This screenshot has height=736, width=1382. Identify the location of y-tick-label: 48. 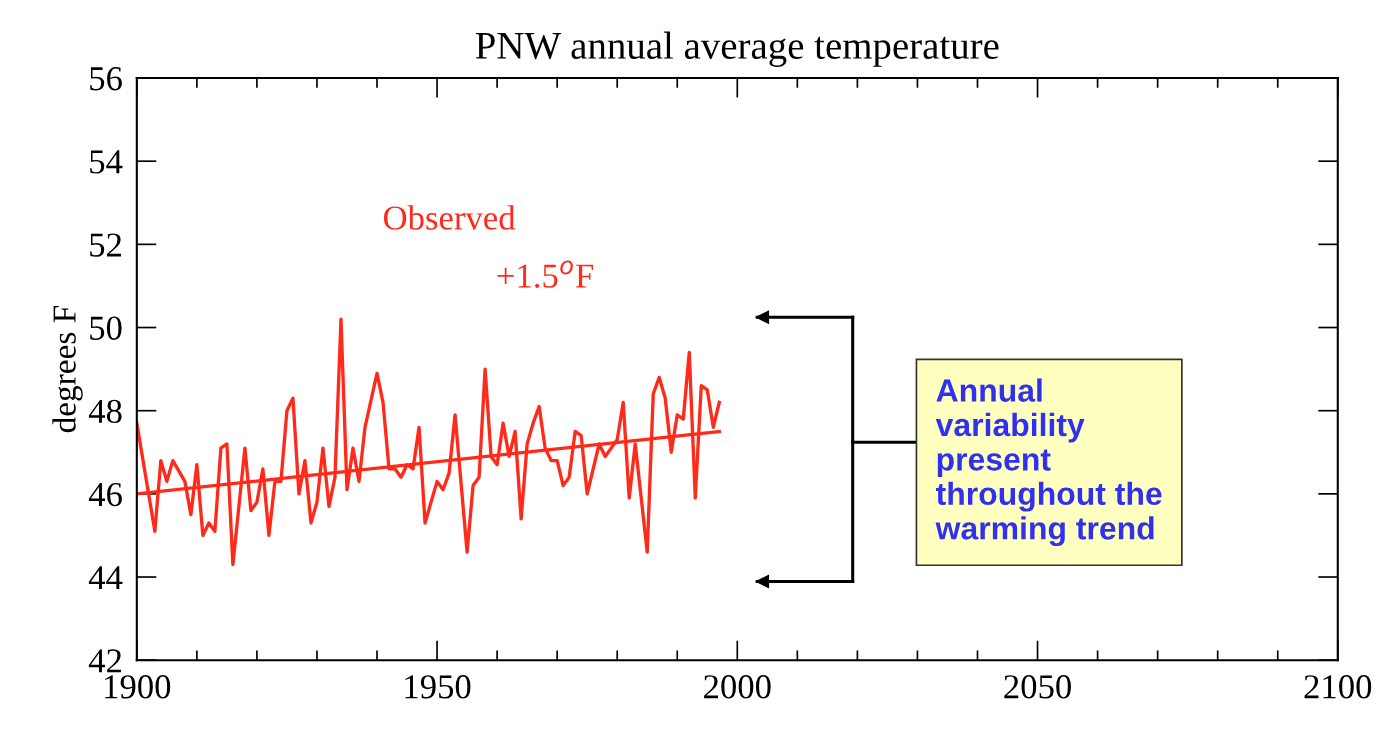
(105, 411).